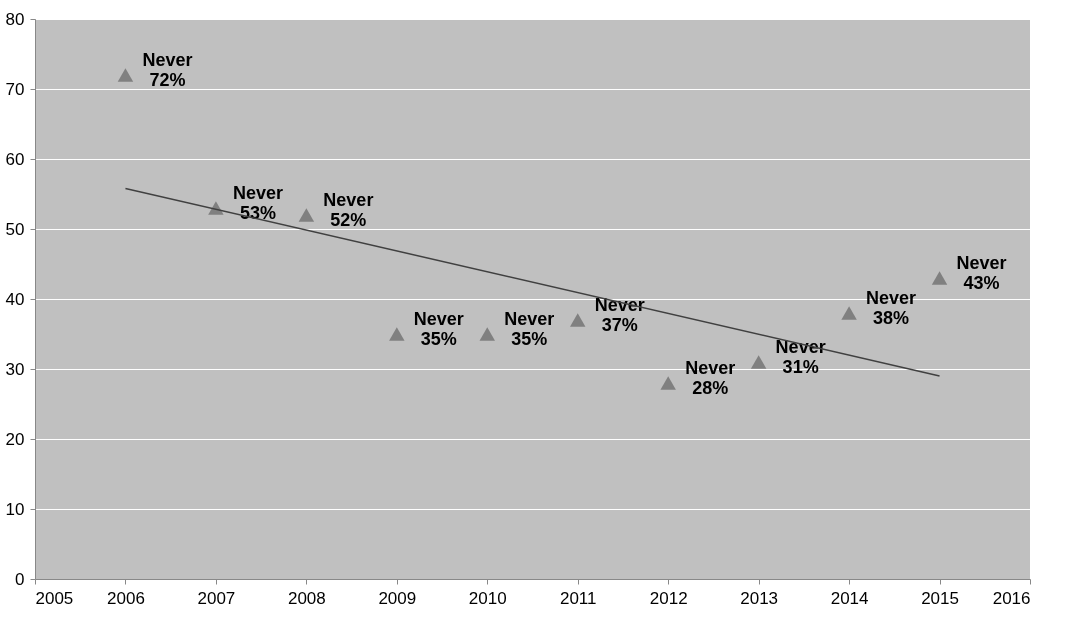  Describe the element at coordinates (15, 439) in the screenshot. I see `y-tick-label: 20` at that location.